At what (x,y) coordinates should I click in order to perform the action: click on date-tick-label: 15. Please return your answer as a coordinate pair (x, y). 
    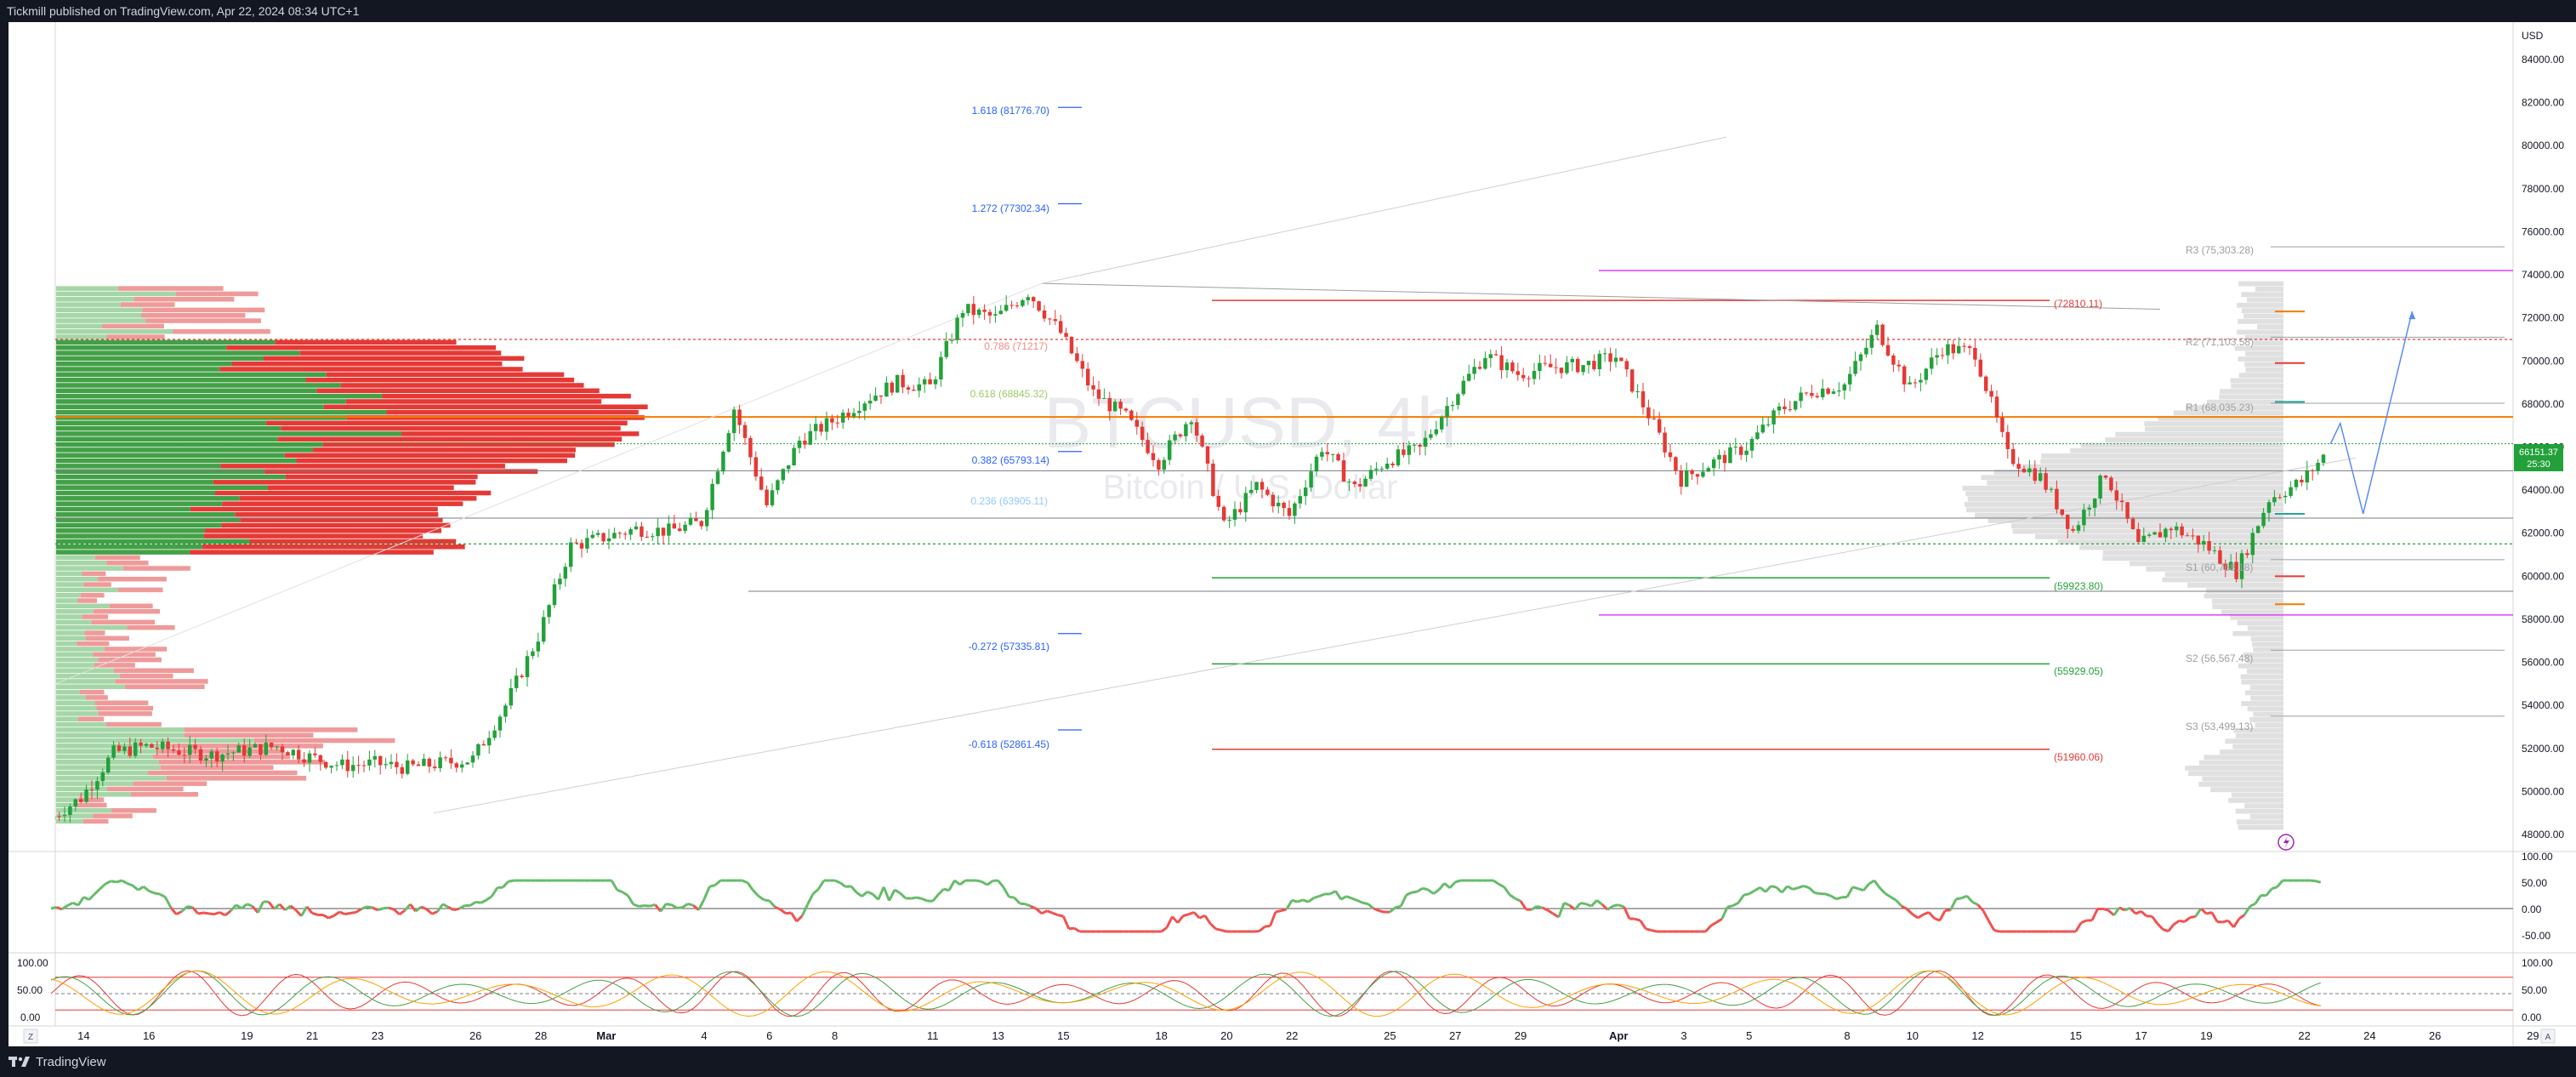
    Looking at the image, I should click on (2076, 1035).